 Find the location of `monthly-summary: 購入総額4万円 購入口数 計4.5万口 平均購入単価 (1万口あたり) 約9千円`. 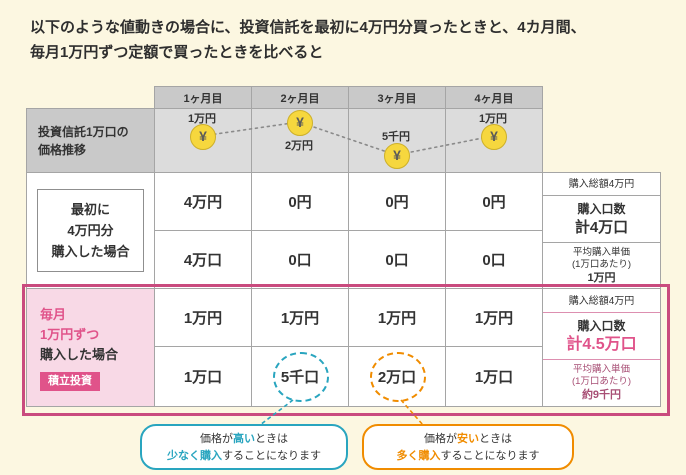

monthly-summary: 購入総額4万円 購入口数 計4.5万口 平均購入単価 (1万口あたり) 約9千円 is located at coordinates (601, 347).